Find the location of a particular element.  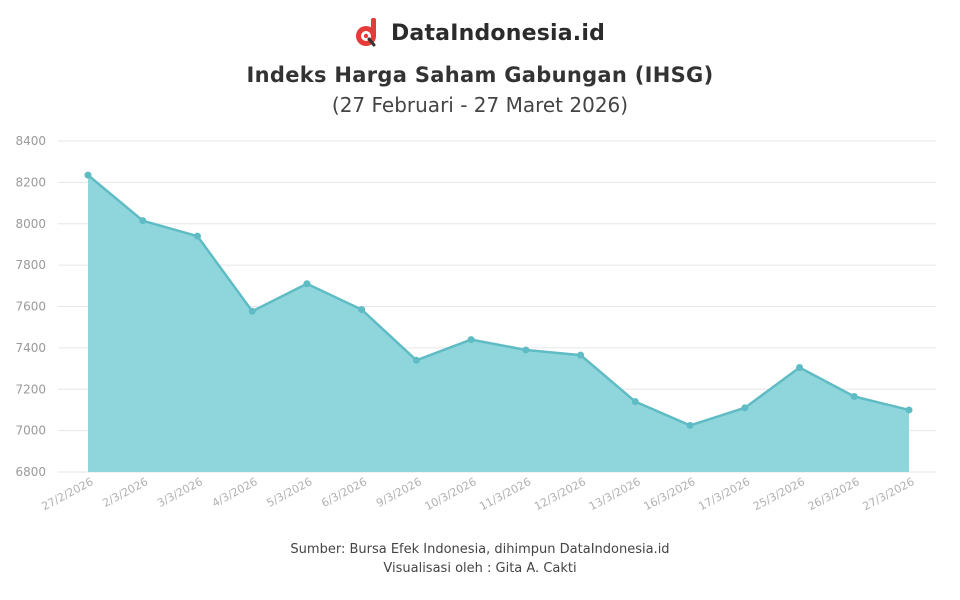

x-tick-label: 4/3/2026 is located at coordinates (235, 492).